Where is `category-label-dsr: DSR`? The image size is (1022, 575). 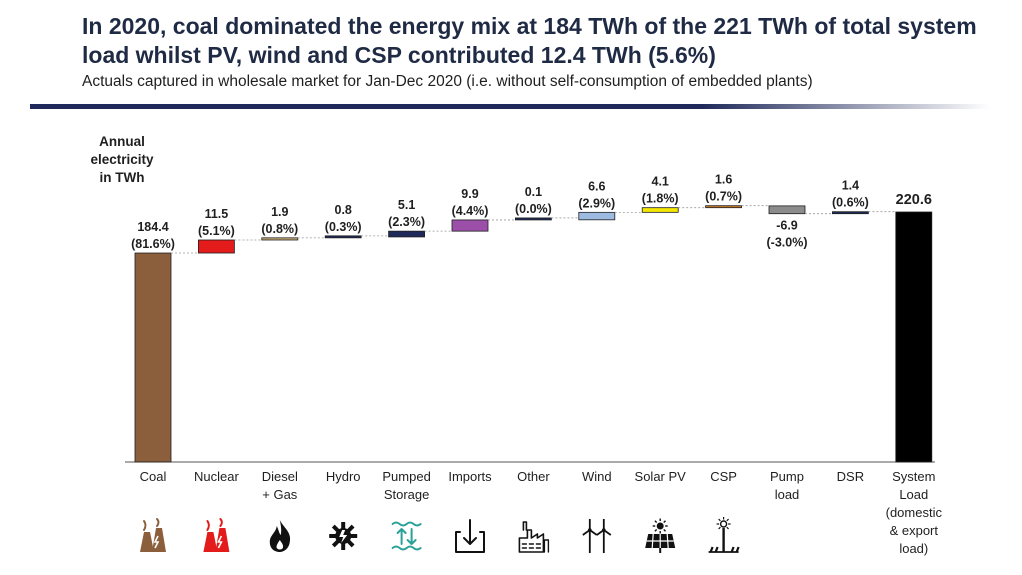
category-label-dsr: DSR is located at coordinates (850, 476).